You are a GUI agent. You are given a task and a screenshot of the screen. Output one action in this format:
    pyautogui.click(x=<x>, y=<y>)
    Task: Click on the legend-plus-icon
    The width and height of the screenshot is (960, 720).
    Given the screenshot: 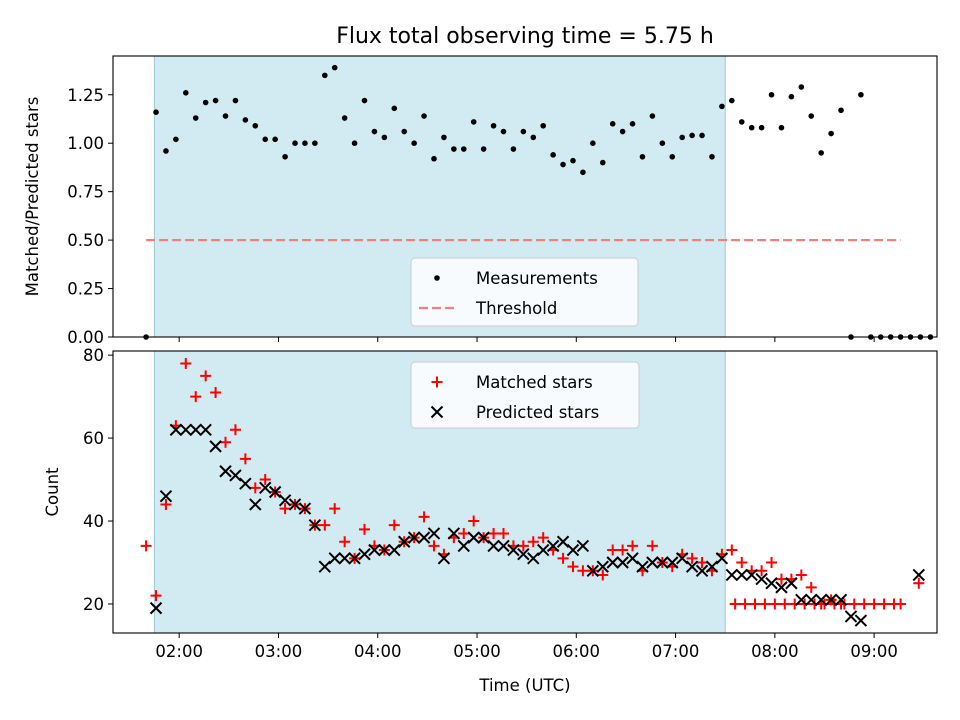 What is the action you would take?
    pyautogui.click(x=437, y=382)
    